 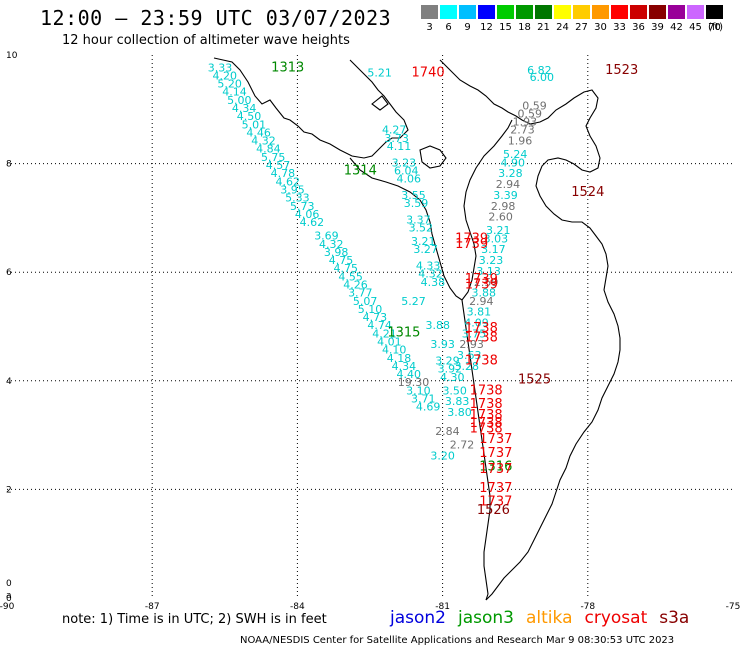 I want to click on pass-number: 1313, so click(x=287, y=67).